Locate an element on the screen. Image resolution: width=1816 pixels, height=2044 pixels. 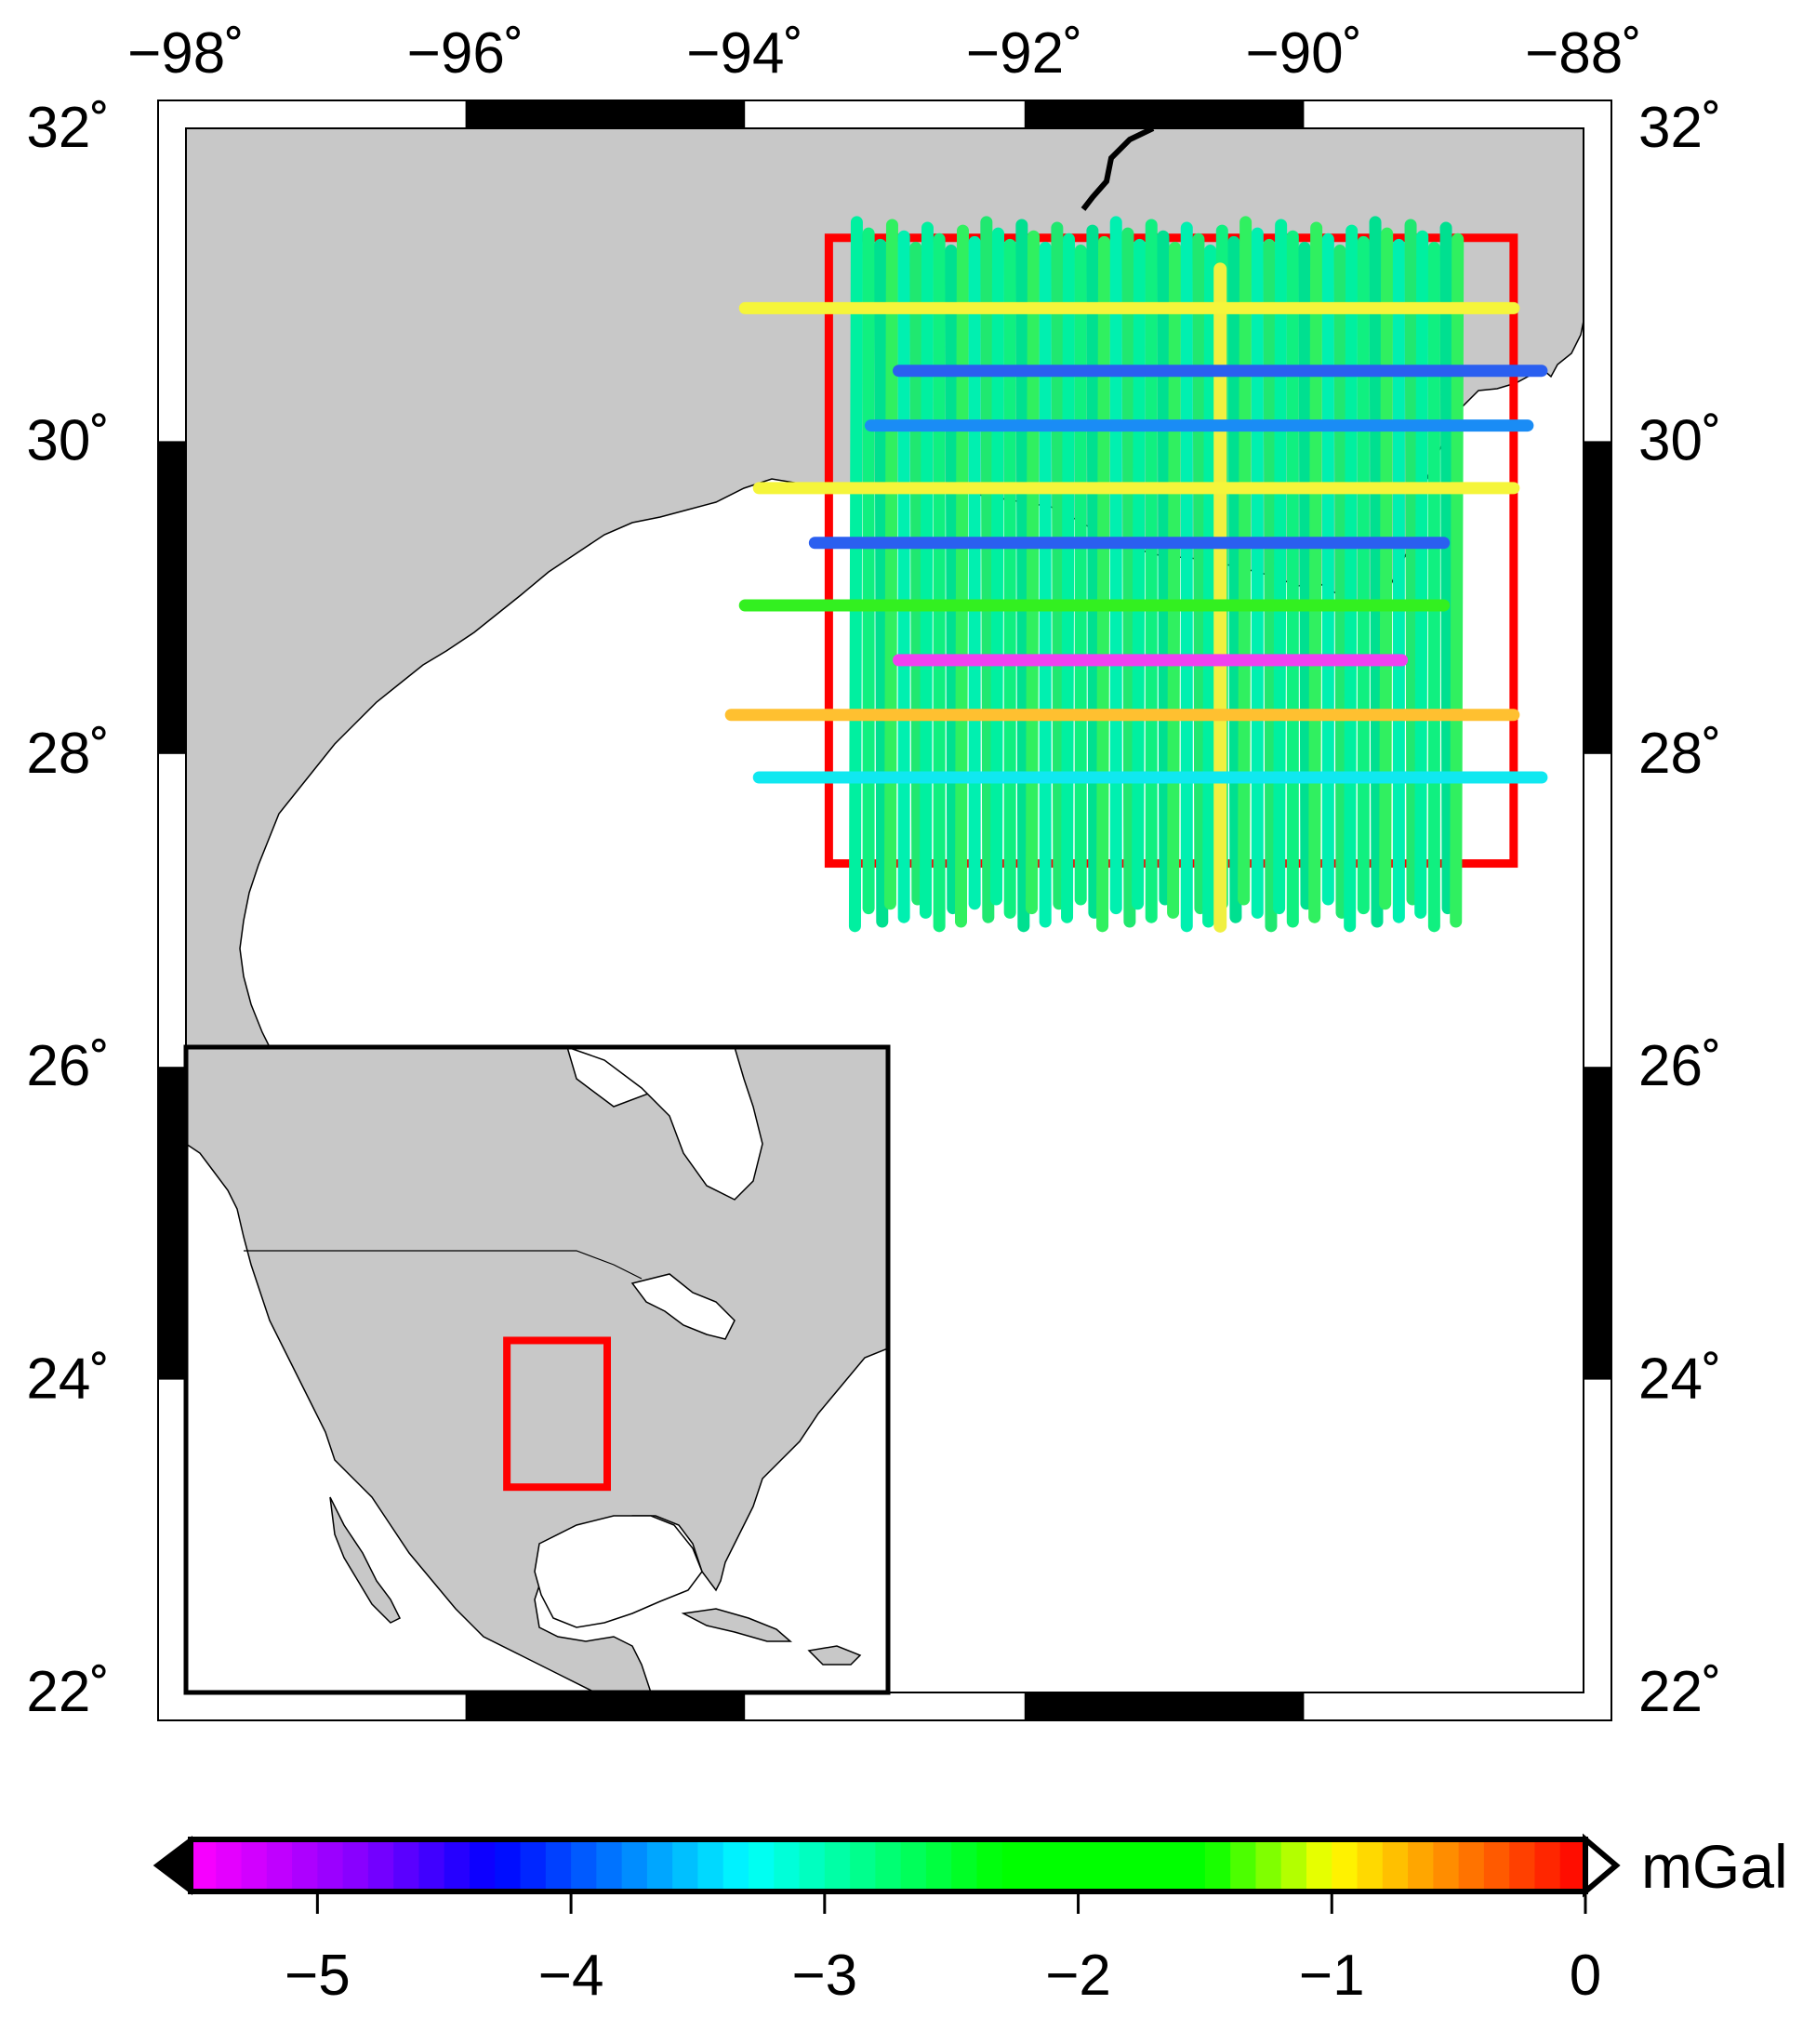
colorbar-ticks: −5 −4 −3 −2 −1 0 is located at coordinates (943, 1950).